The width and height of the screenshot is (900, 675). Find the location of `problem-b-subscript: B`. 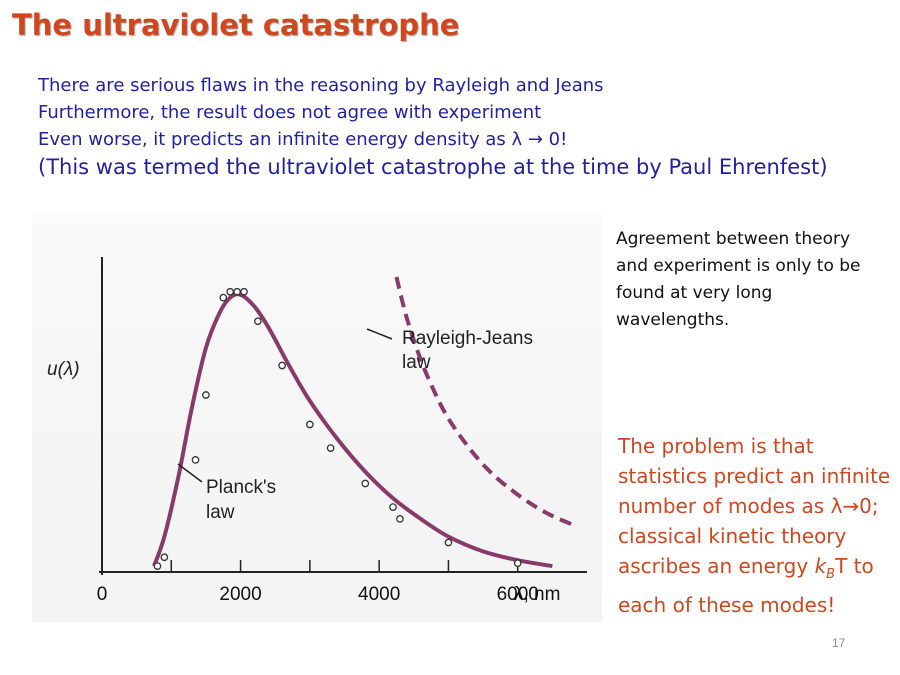

problem-b-subscript: B is located at coordinates (831, 574).